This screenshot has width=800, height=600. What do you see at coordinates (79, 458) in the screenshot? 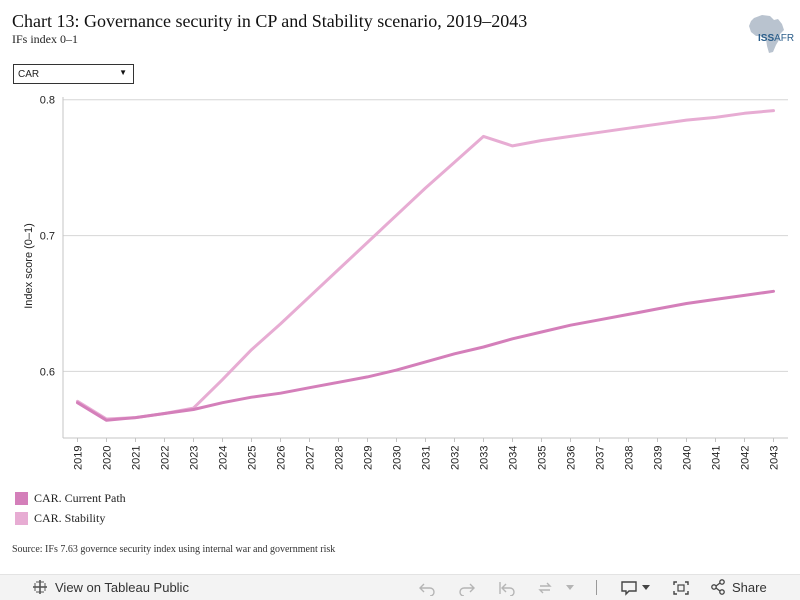
I see `x-tick-label: 2019` at bounding box center [79, 458].